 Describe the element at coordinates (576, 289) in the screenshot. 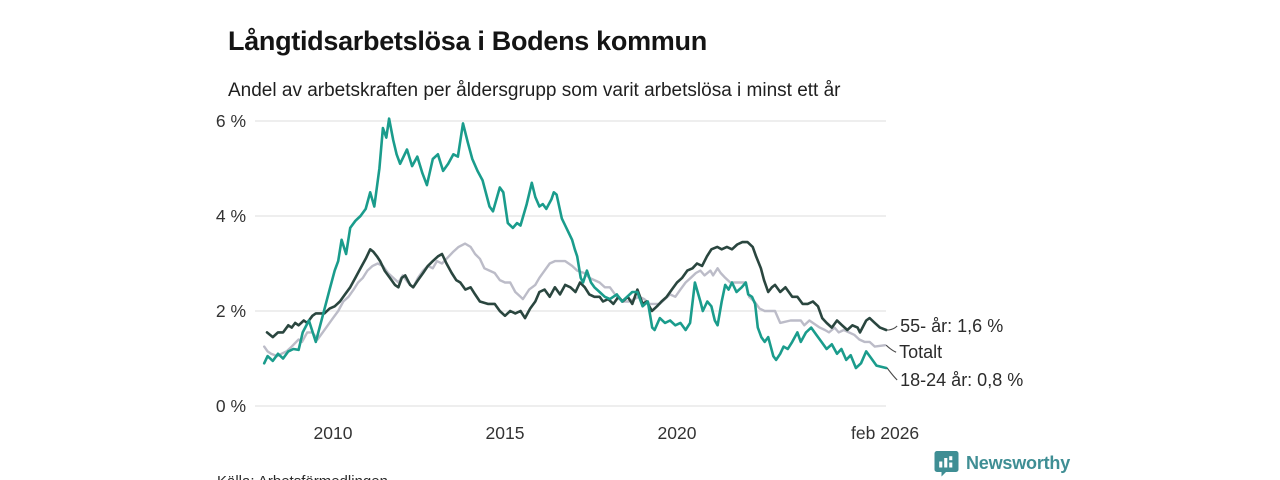

I see `series-line-55-r` at that location.